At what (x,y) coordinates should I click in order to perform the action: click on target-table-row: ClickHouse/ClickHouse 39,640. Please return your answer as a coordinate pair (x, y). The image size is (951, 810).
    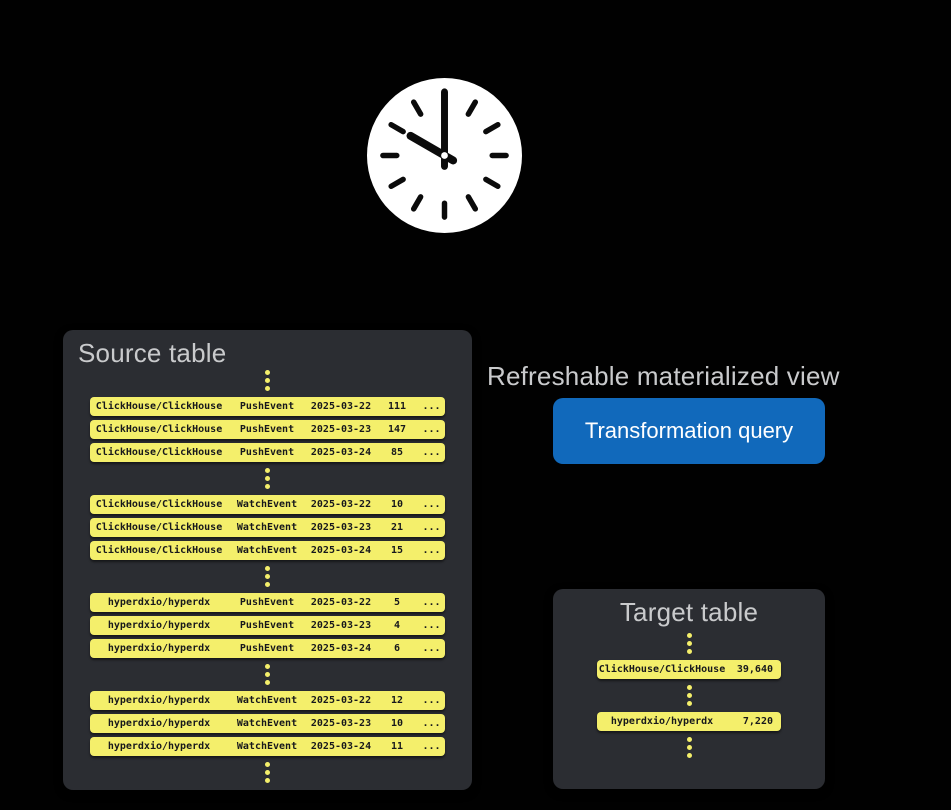
    Looking at the image, I should click on (689, 669).